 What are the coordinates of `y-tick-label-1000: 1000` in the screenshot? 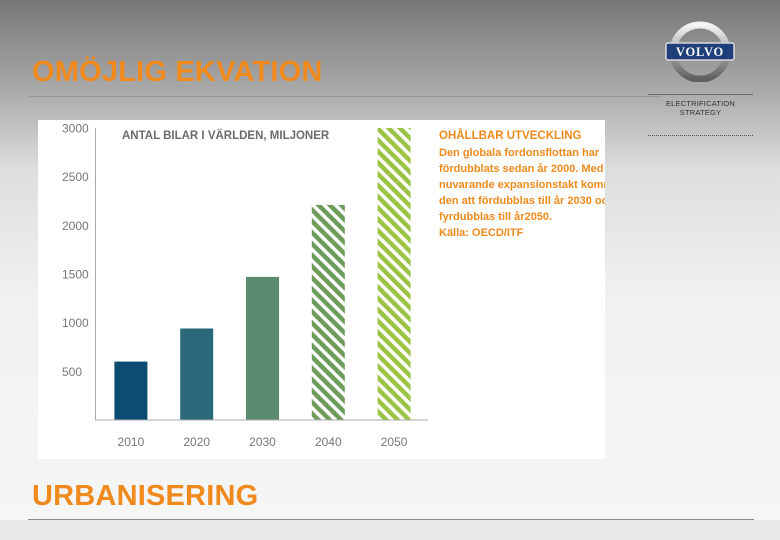 It's located at (75, 323).